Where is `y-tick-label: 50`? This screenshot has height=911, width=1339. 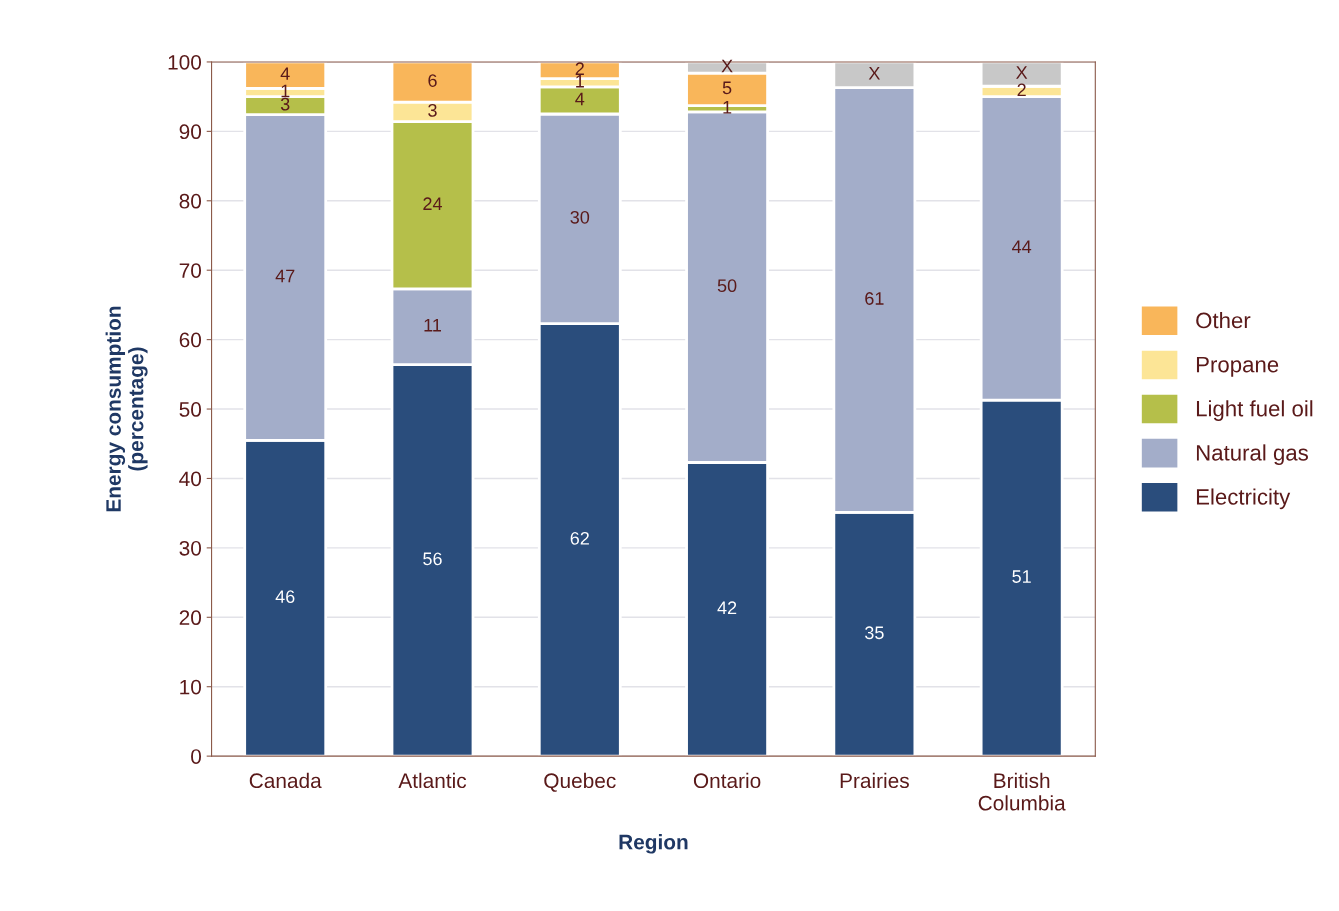
y-tick-label: 50 is located at coordinates (190, 409).